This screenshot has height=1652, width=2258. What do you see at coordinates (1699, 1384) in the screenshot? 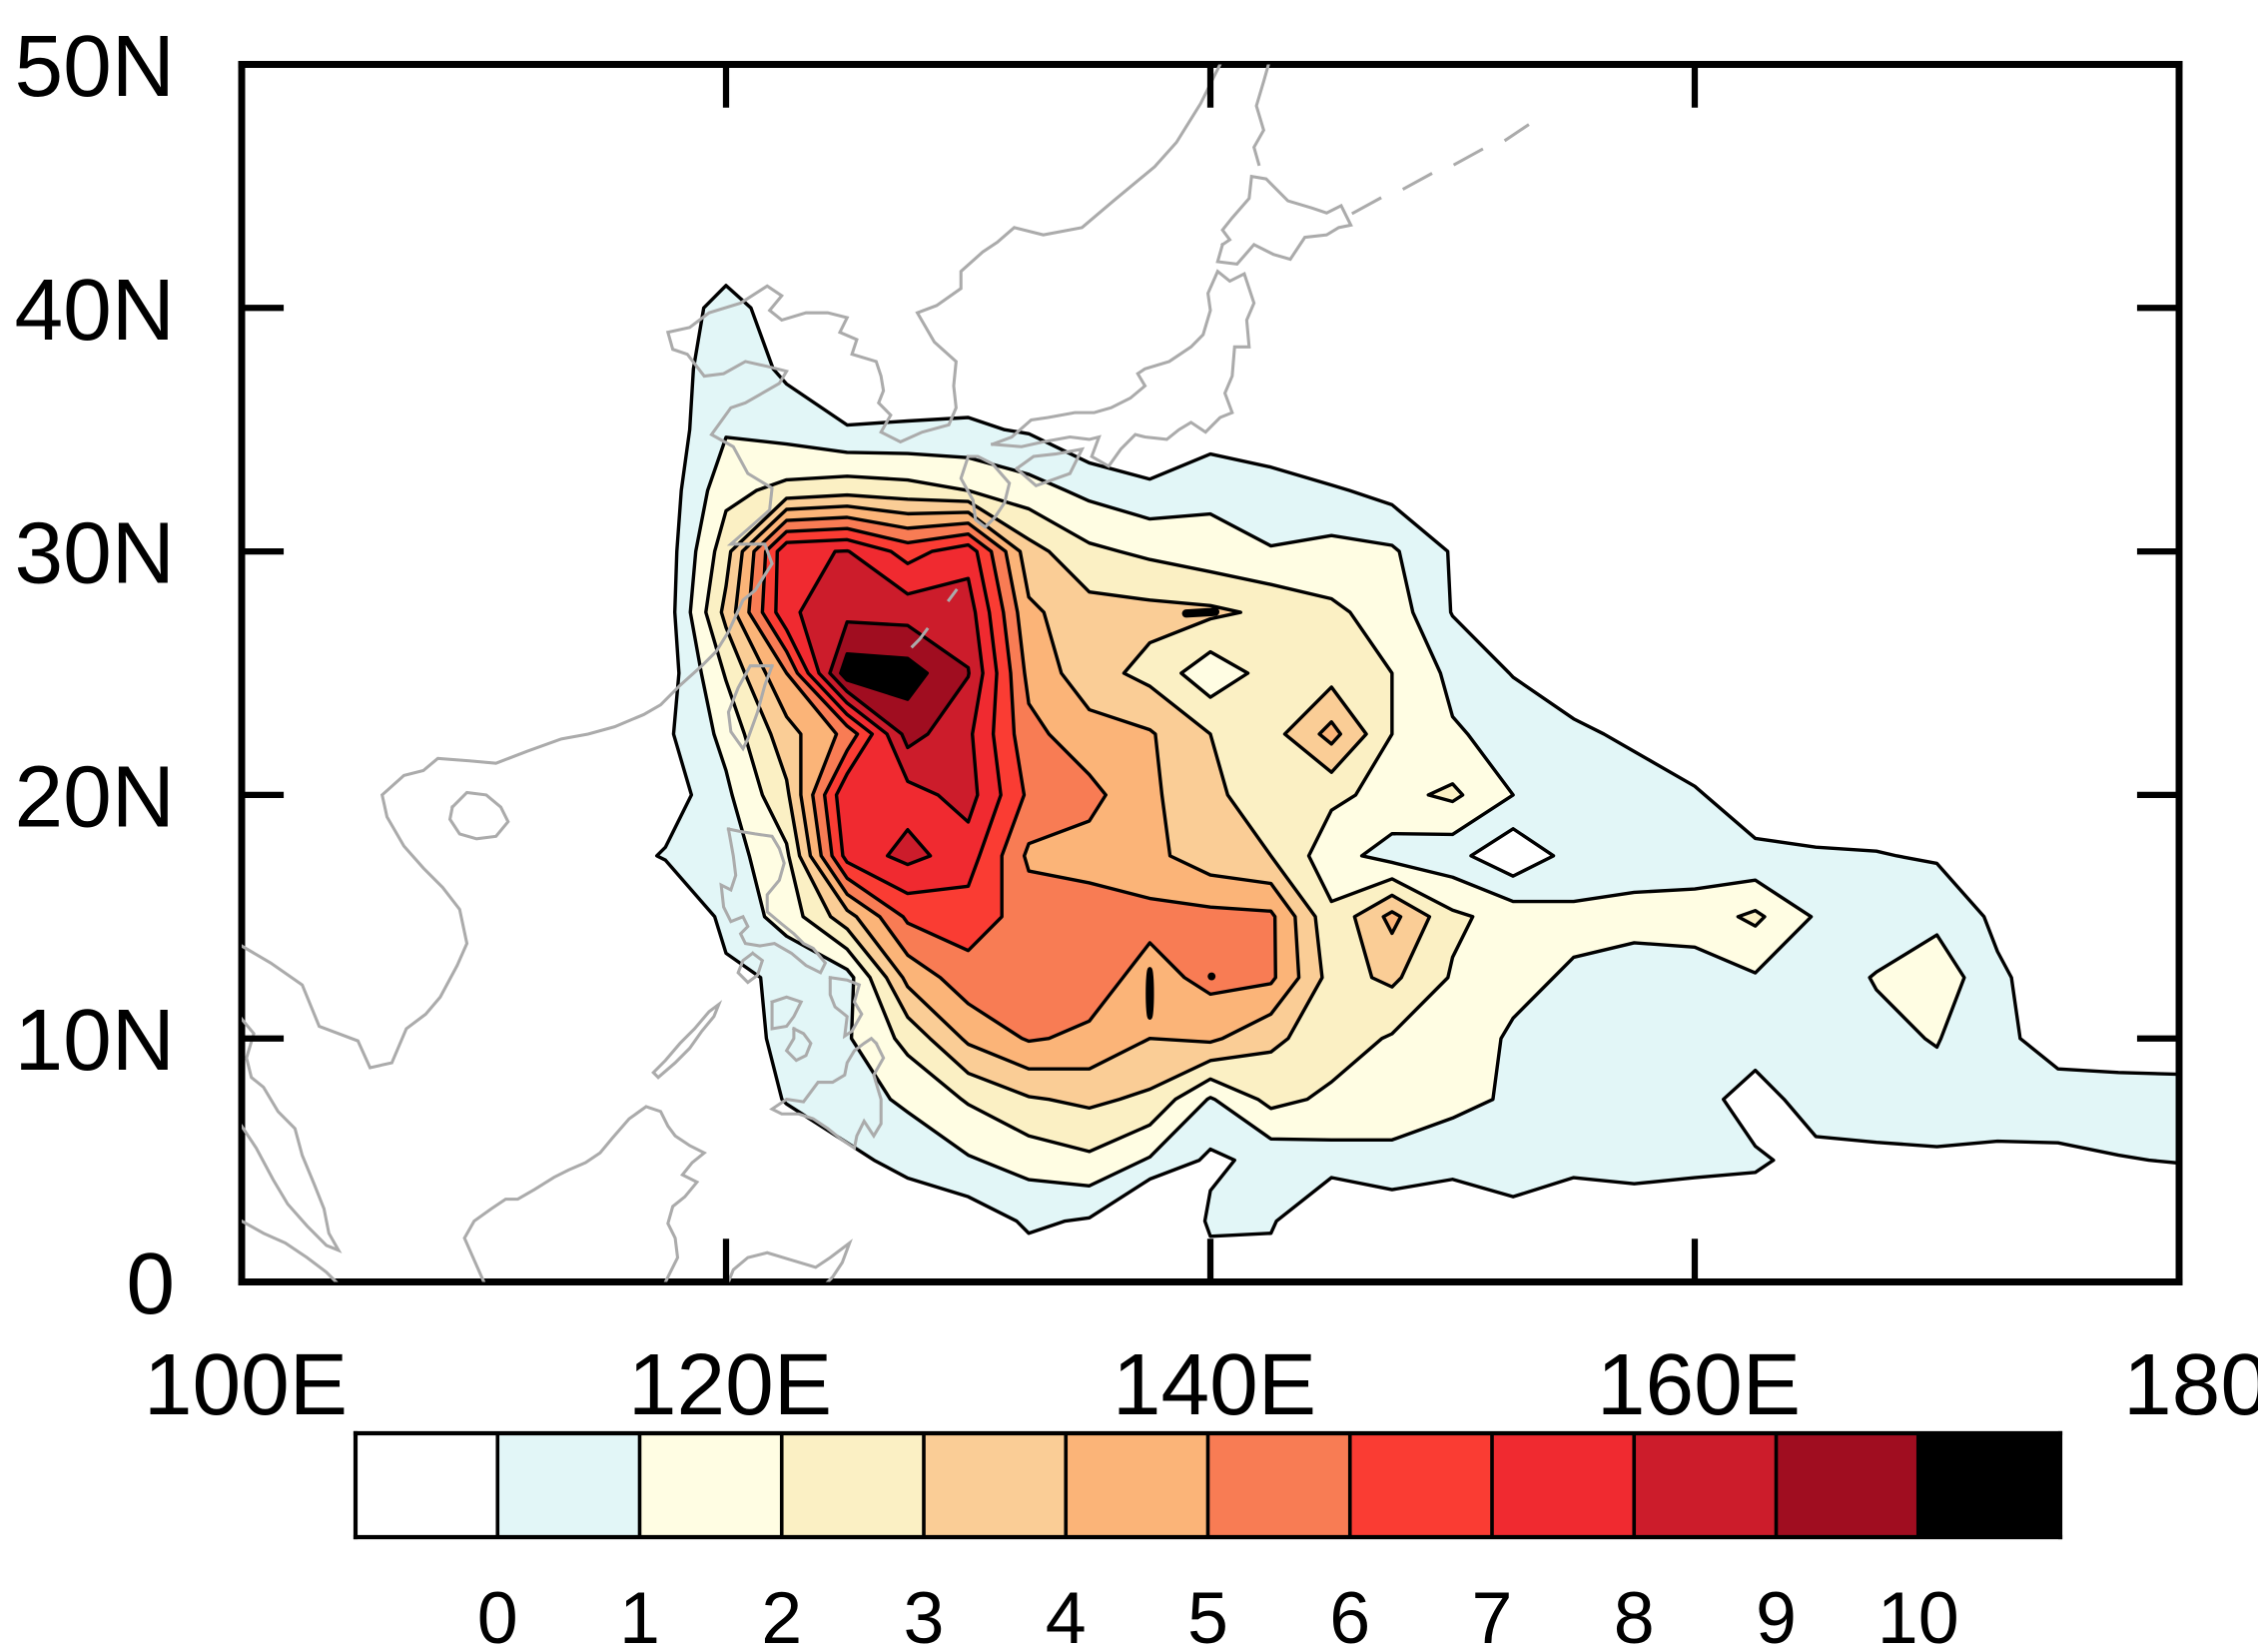
I see `svg-text: 160E` at bounding box center [1699, 1384].